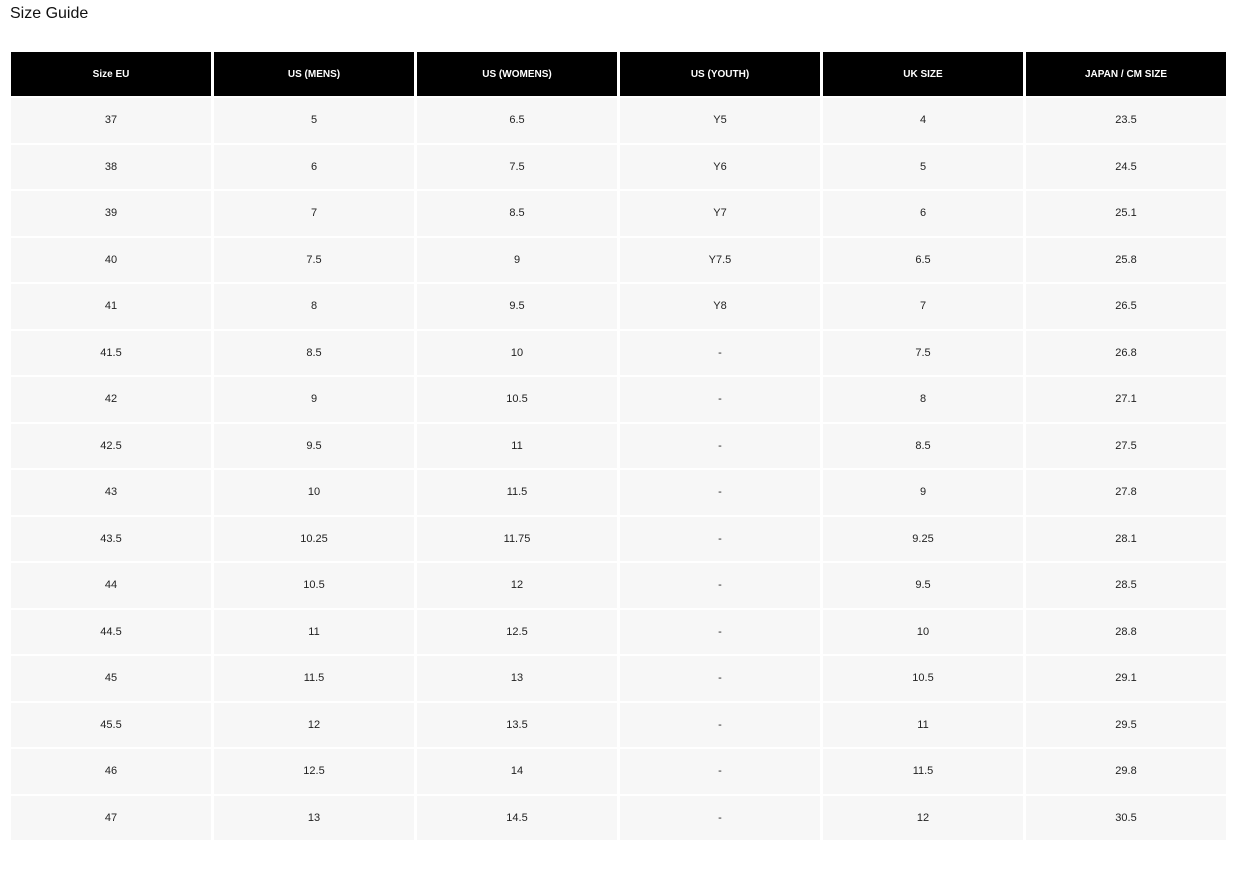 This screenshot has width=1253, height=876. Describe the element at coordinates (314, 538) in the screenshot. I see `table-cell: 10.25` at that location.